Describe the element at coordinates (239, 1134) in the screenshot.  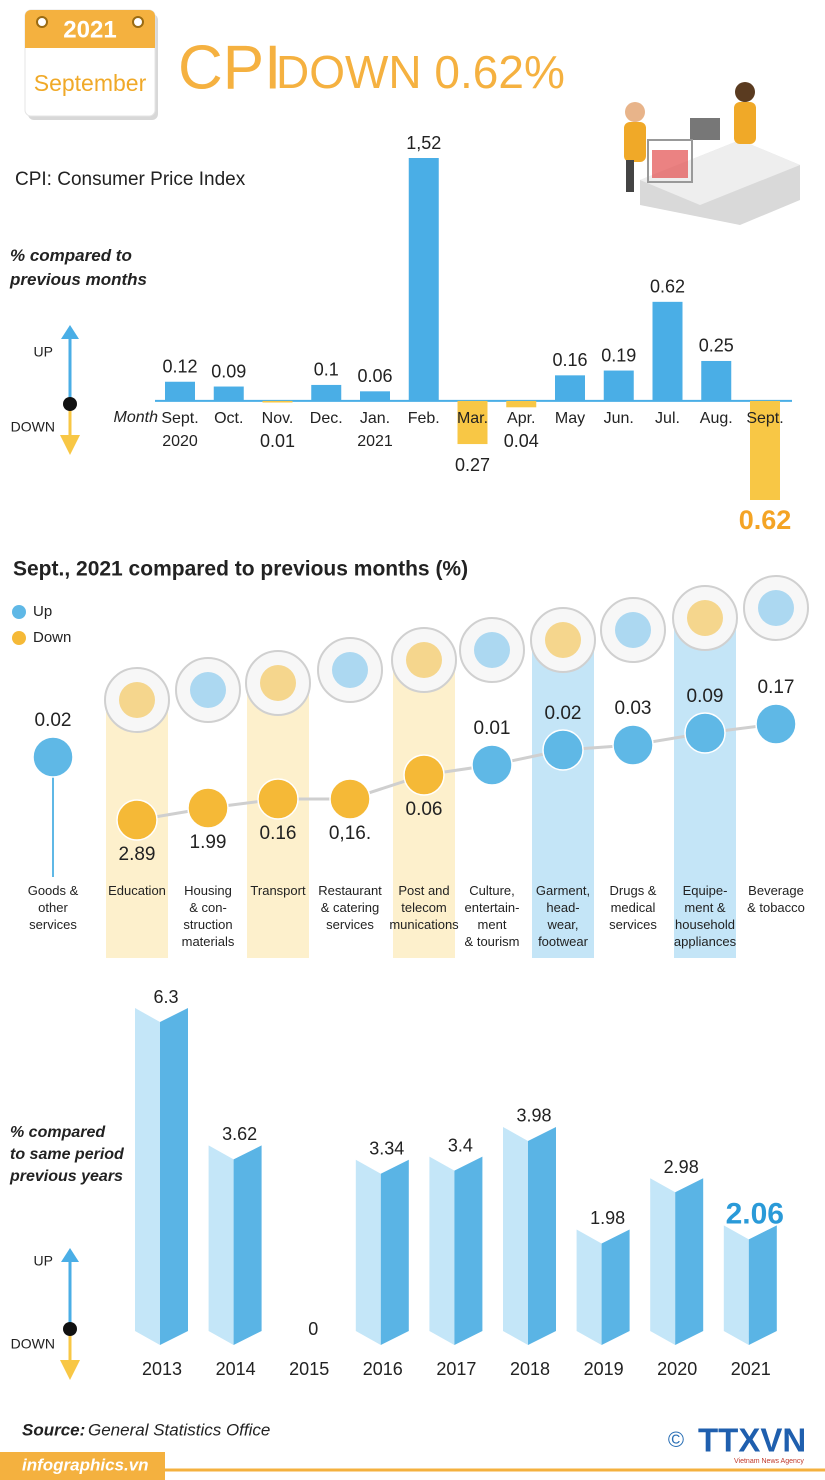
I see `value-label: 3.62` at that location.